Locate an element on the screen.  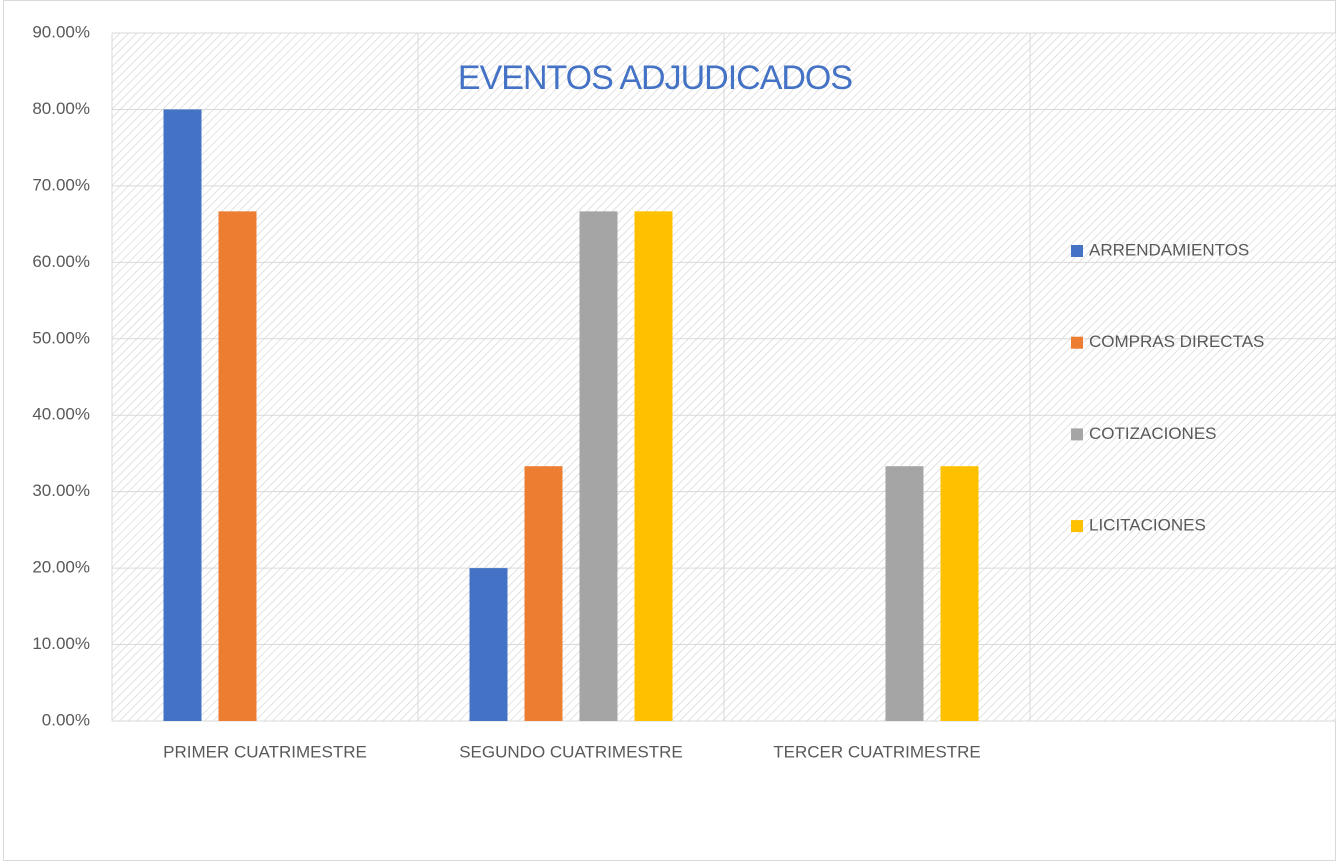
y-tick-label: 40.00% is located at coordinates (61, 414).